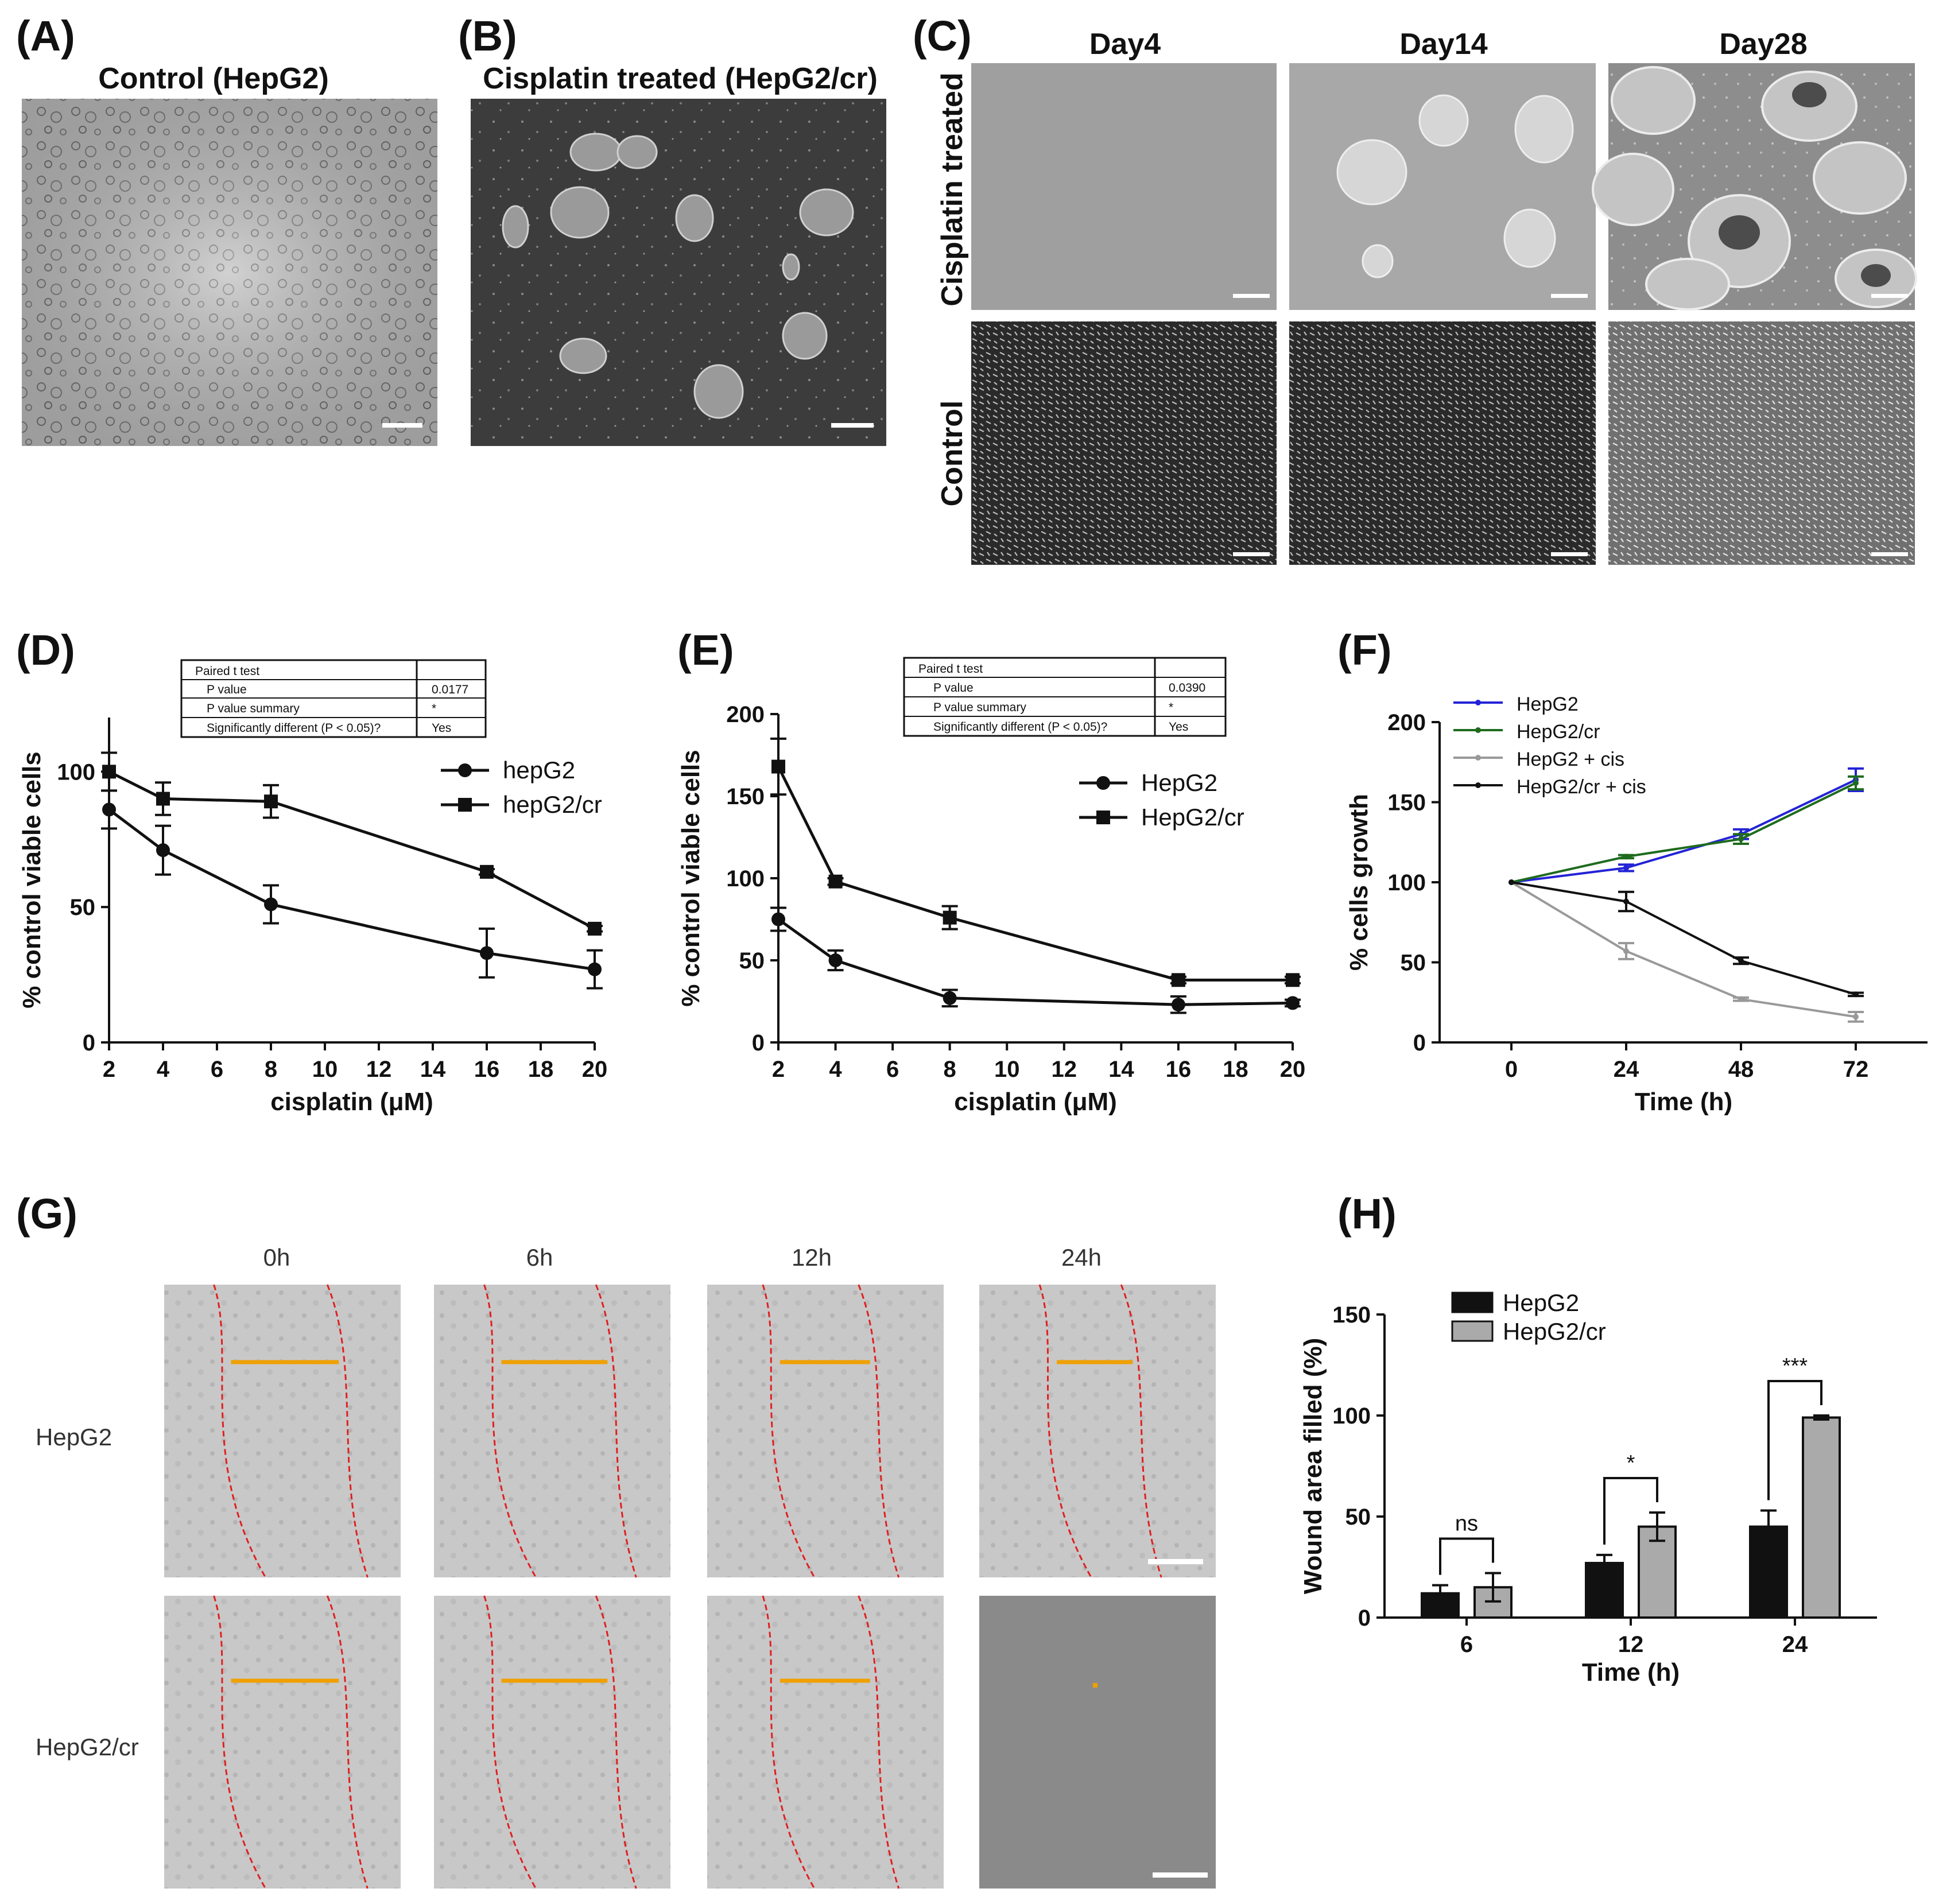  I want to click on row-control: Control, so click(952, 454).